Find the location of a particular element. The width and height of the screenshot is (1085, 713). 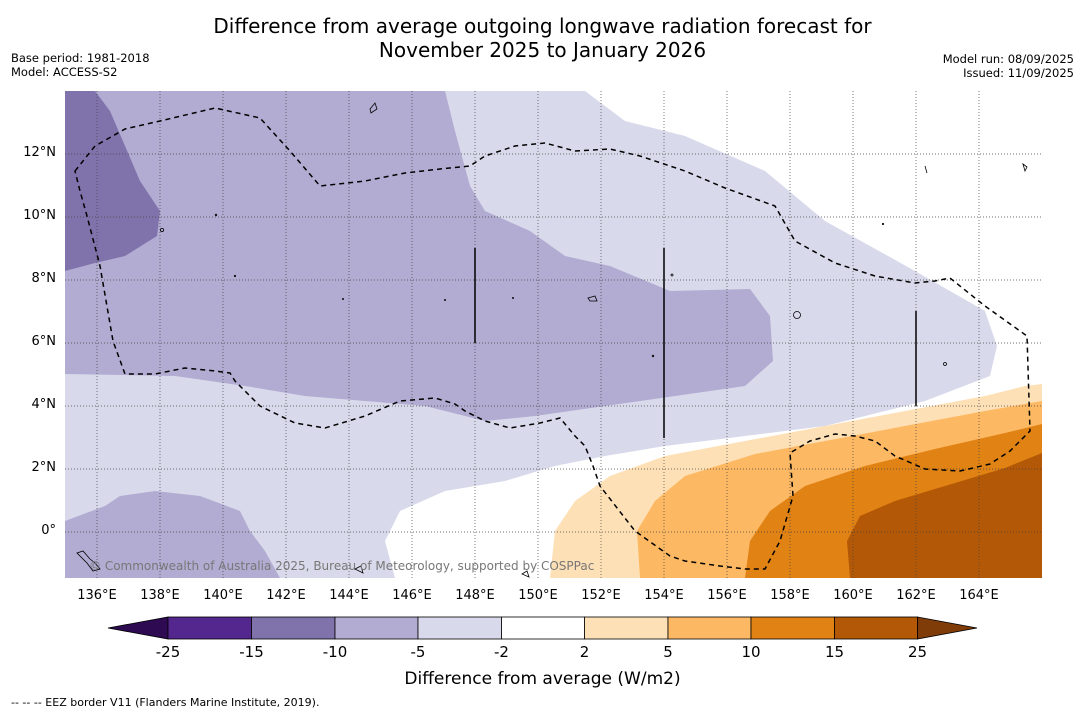

colorbar-tick: 10 is located at coordinates (751, 652).